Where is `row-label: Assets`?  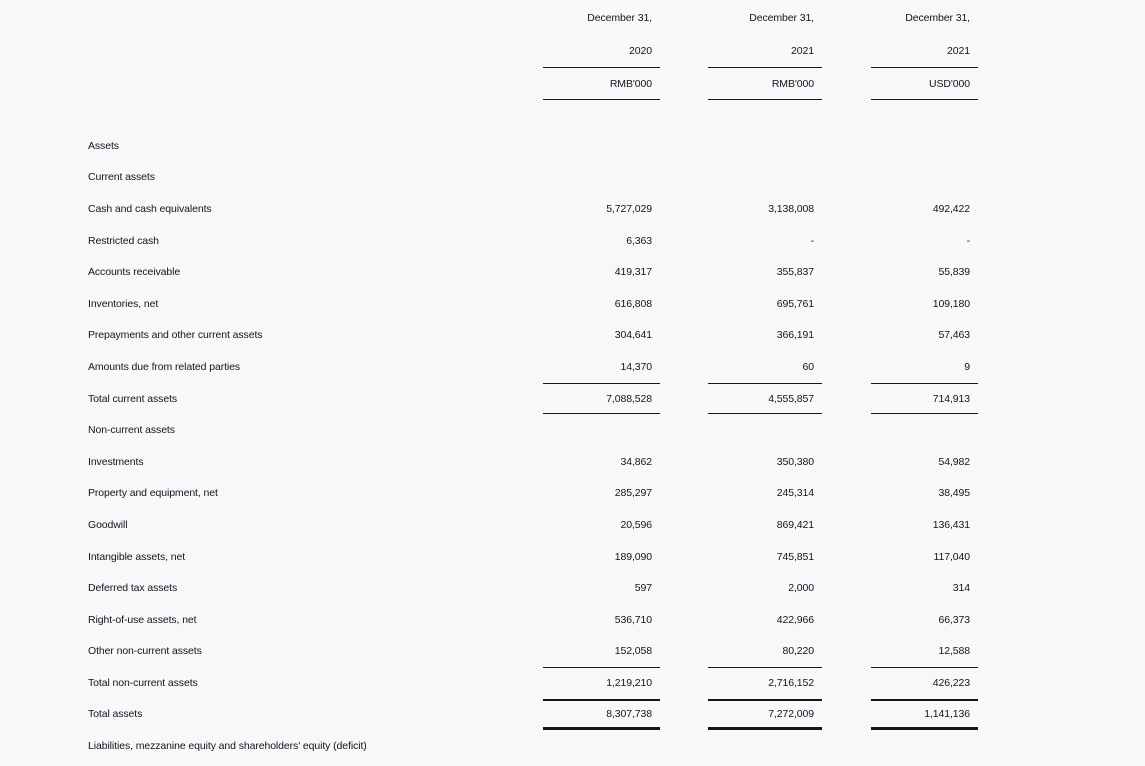 row-label: Assets is located at coordinates (103, 145).